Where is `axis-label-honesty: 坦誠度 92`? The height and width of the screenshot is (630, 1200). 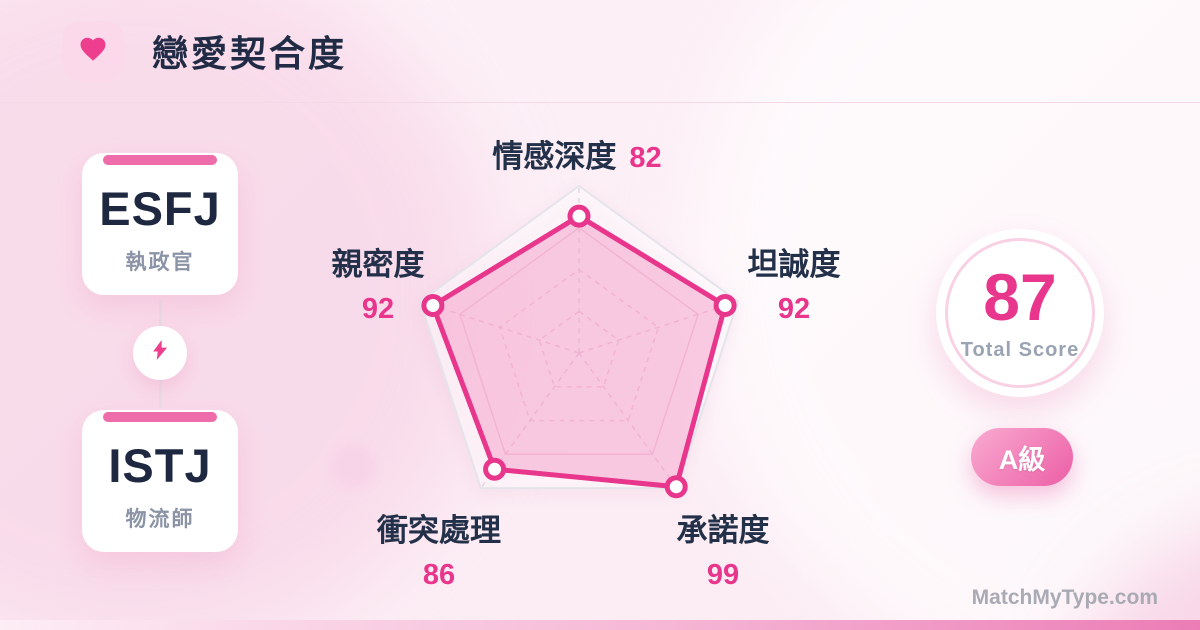
axis-label-honesty: 坦誠度 92 is located at coordinates (794, 286).